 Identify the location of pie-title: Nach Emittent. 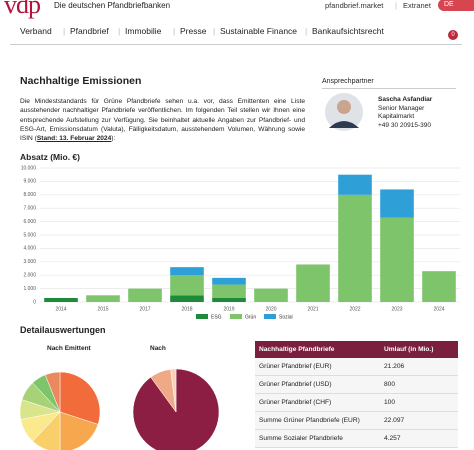
(69, 348).